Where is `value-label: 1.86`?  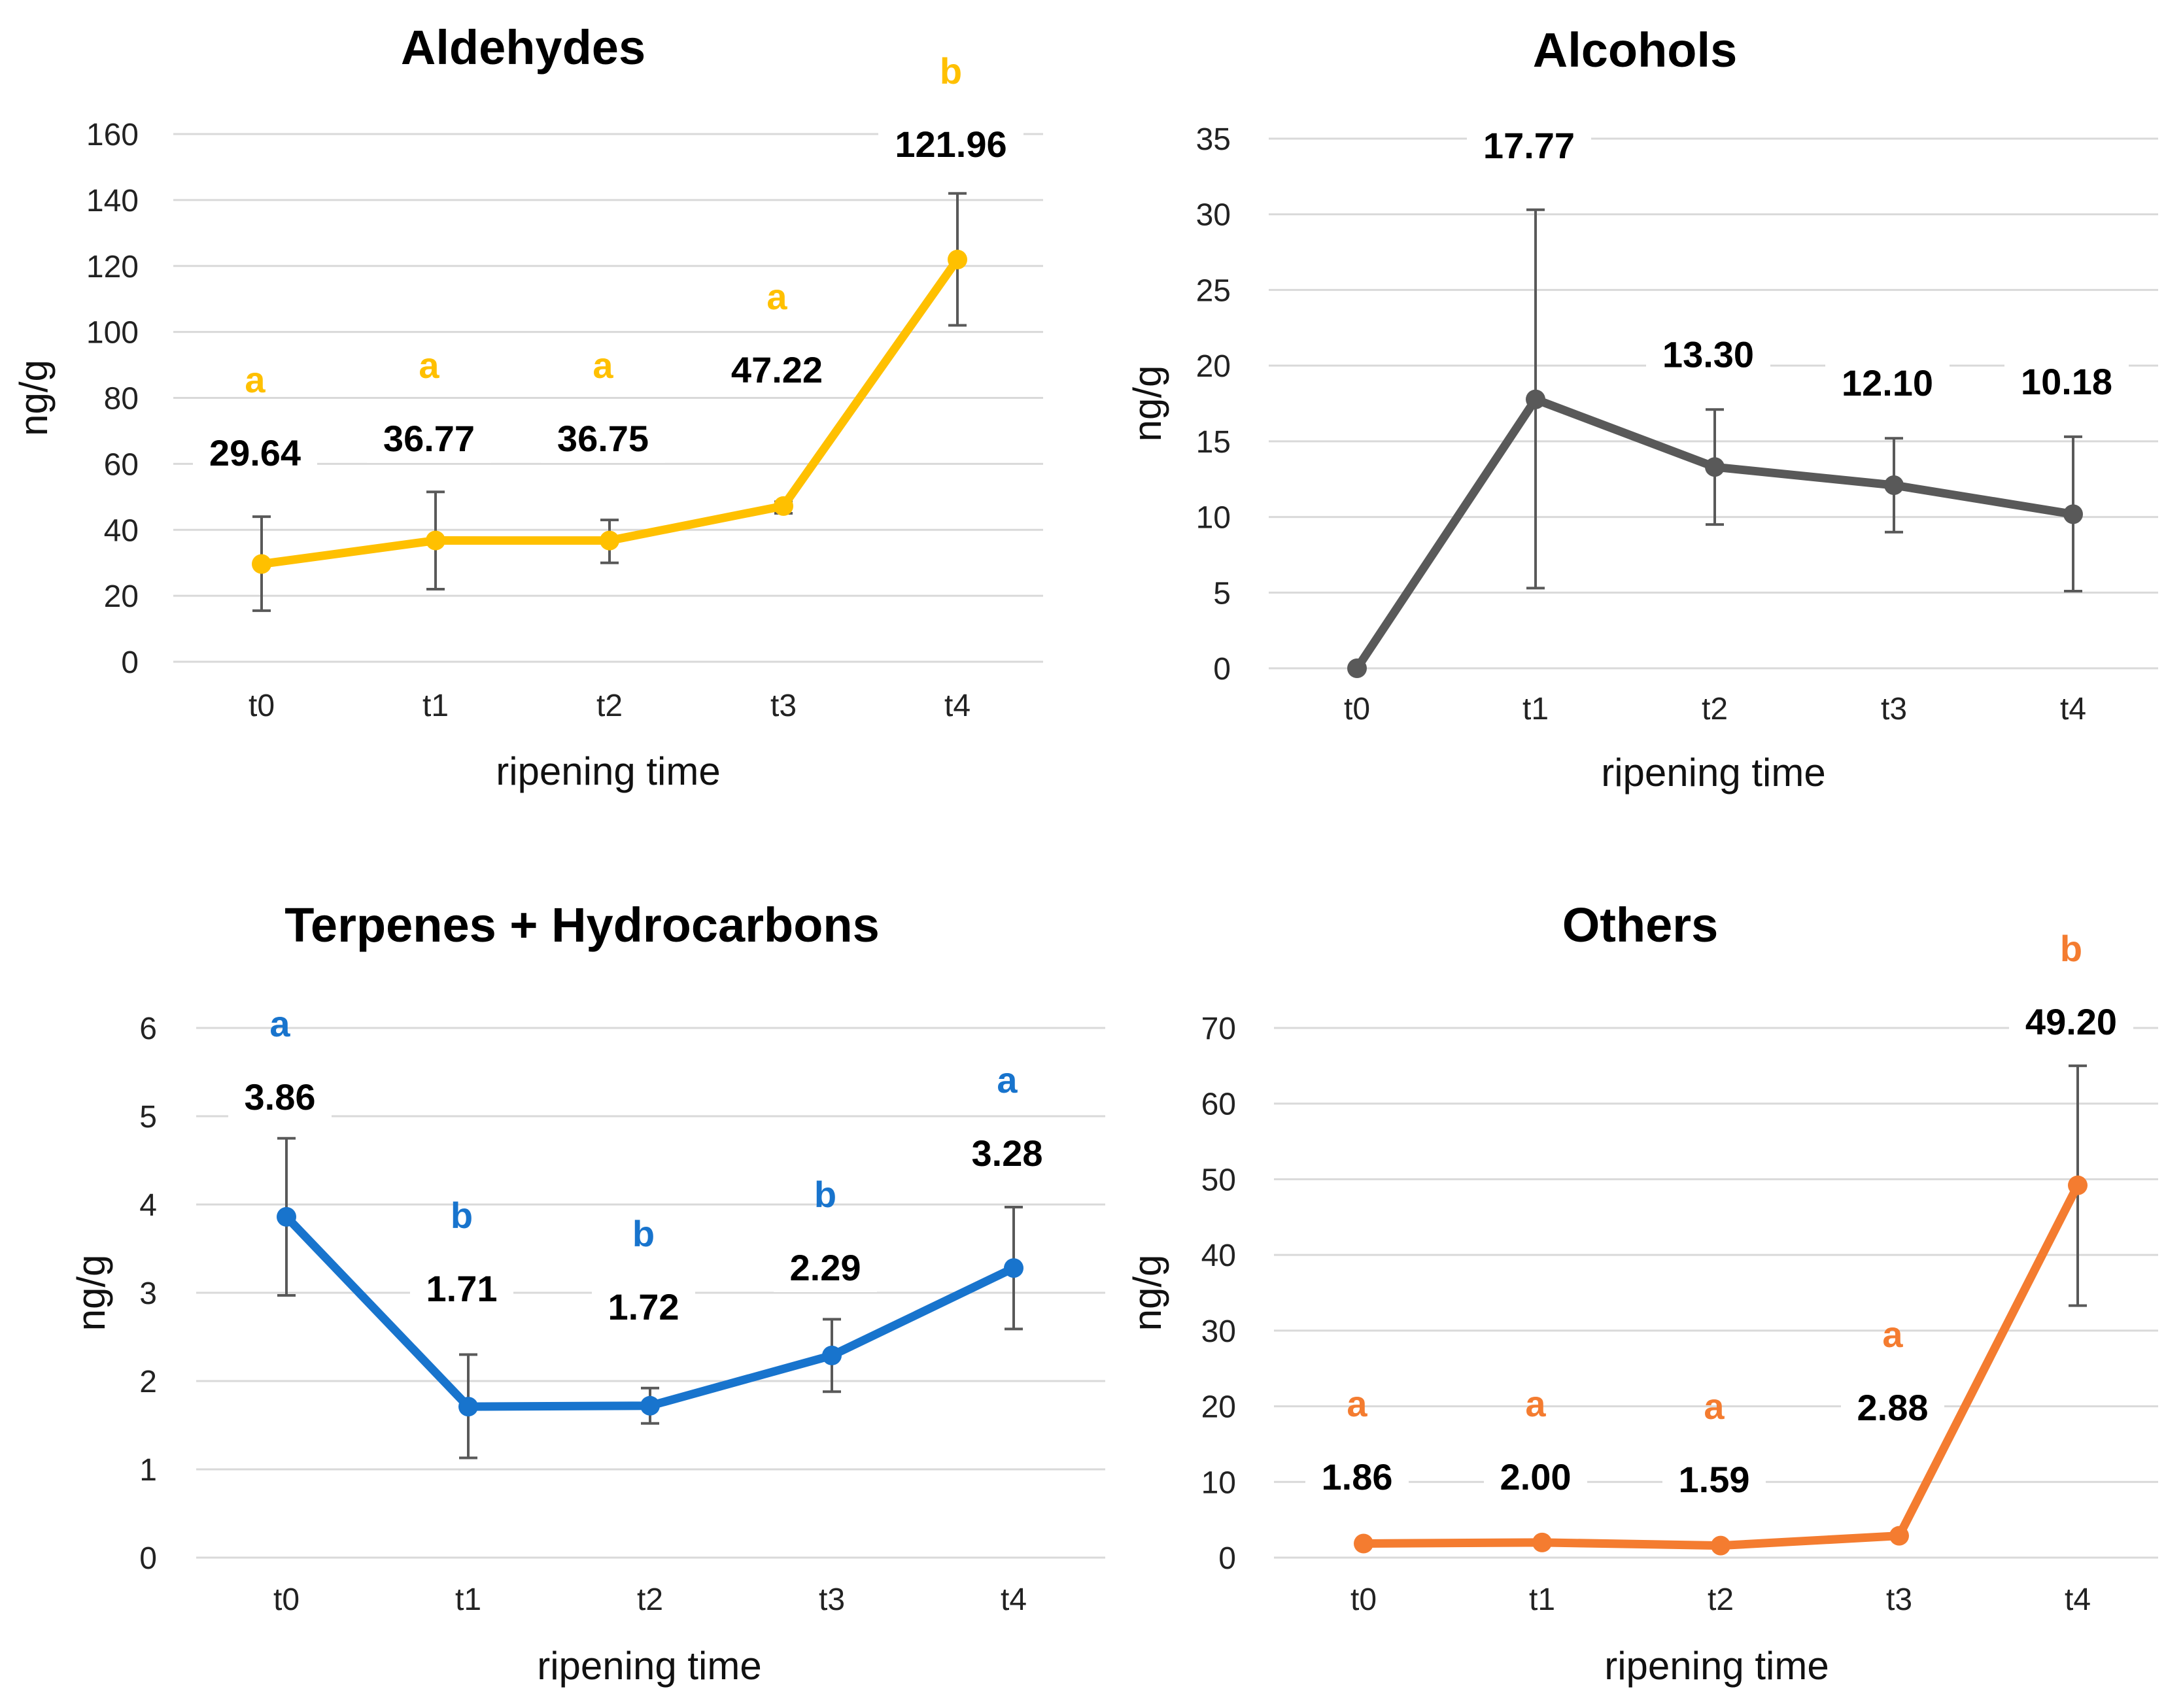 value-label: 1.86 is located at coordinates (1357, 1476).